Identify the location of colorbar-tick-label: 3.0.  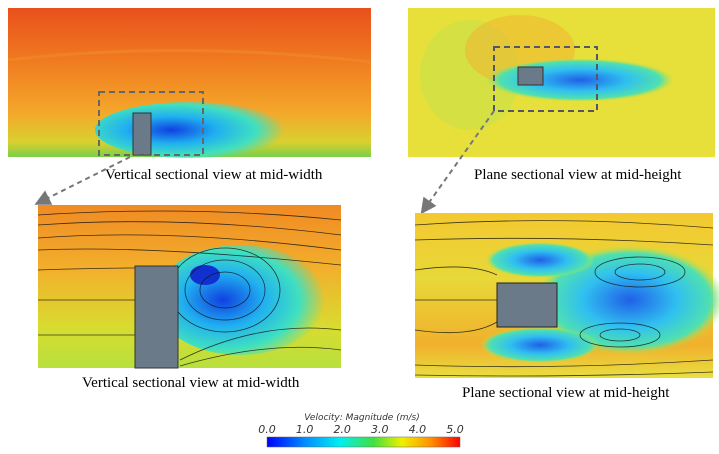
(380, 429).